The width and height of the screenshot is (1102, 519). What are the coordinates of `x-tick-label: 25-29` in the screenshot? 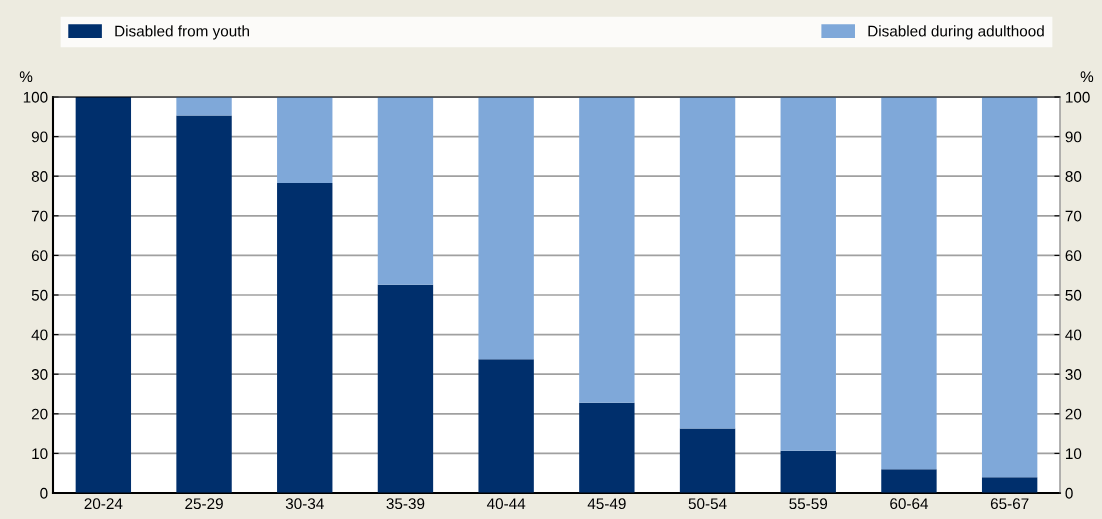 It's located at (204, 504).